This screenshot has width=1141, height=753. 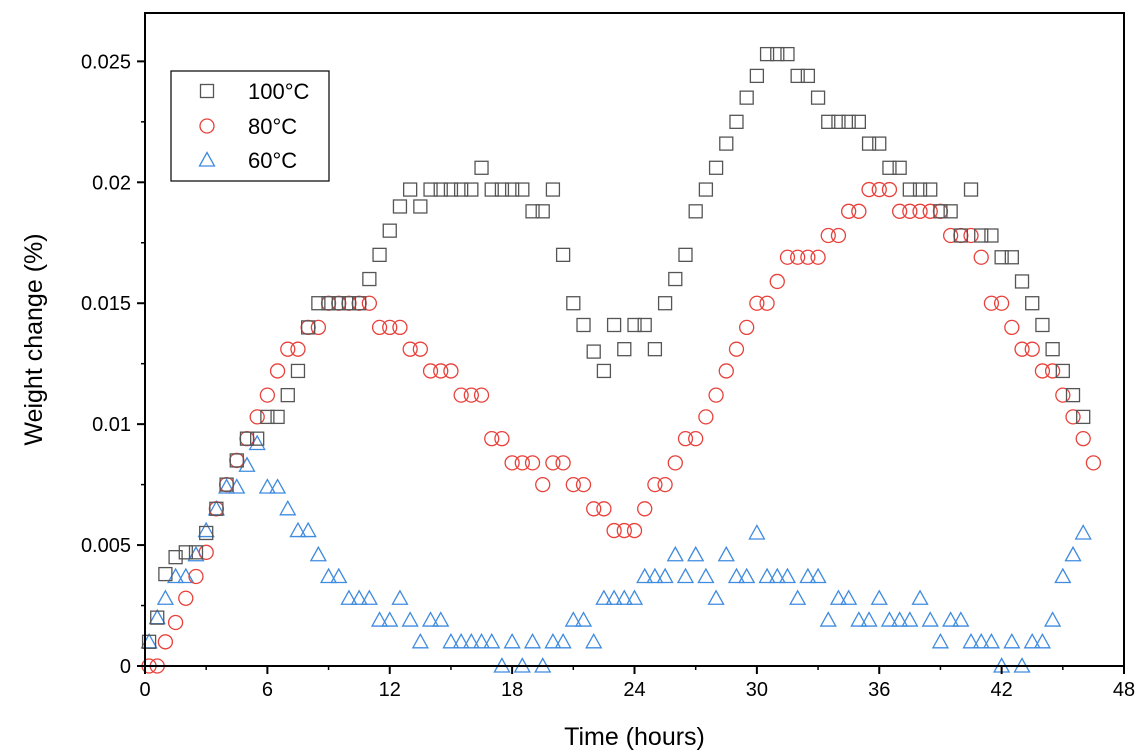 I want to click on x-tick-label: 42, so click(x=1002, y=690).